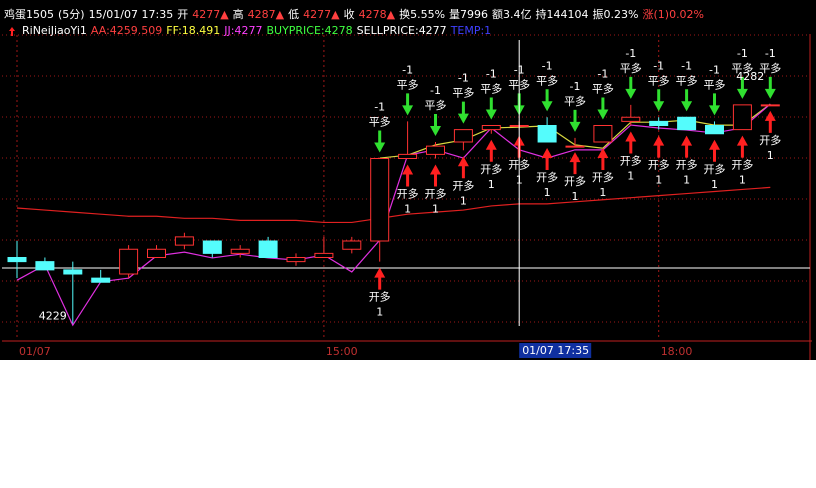 The width and height of the screenshot is (816, 488). What do you see at coordinates (402, 30) in the screenshot?
I see `header-item: SELLPRICE:4277` at bounding box center [402, 30].